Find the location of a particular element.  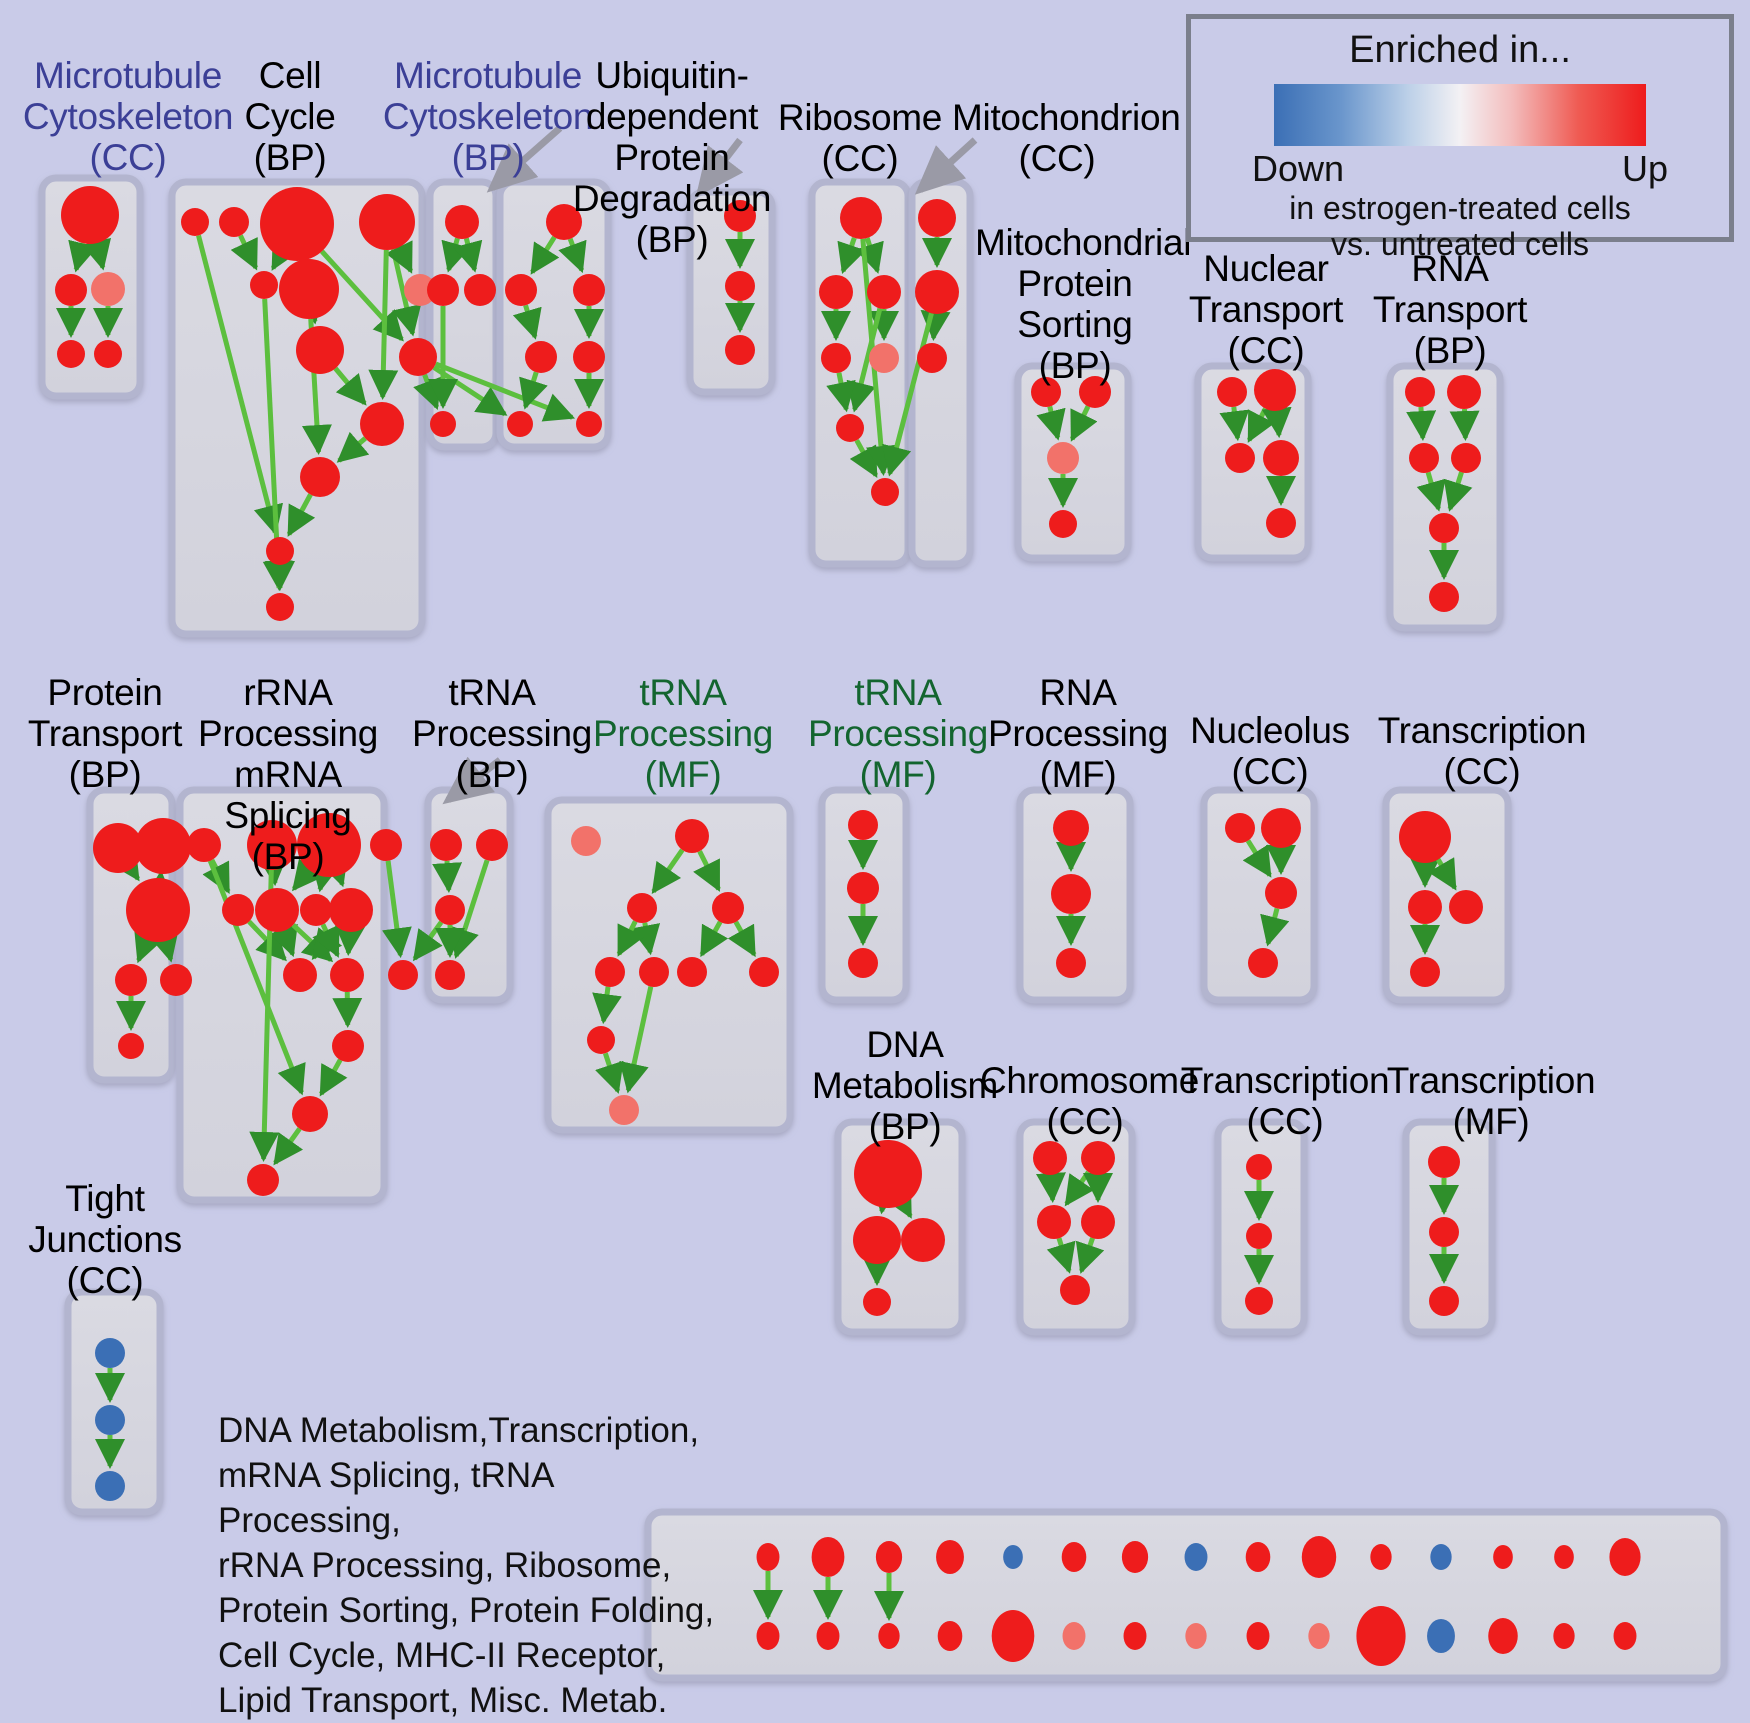

cluster-box-misc-combined is located at coordinates (1186, 1595).